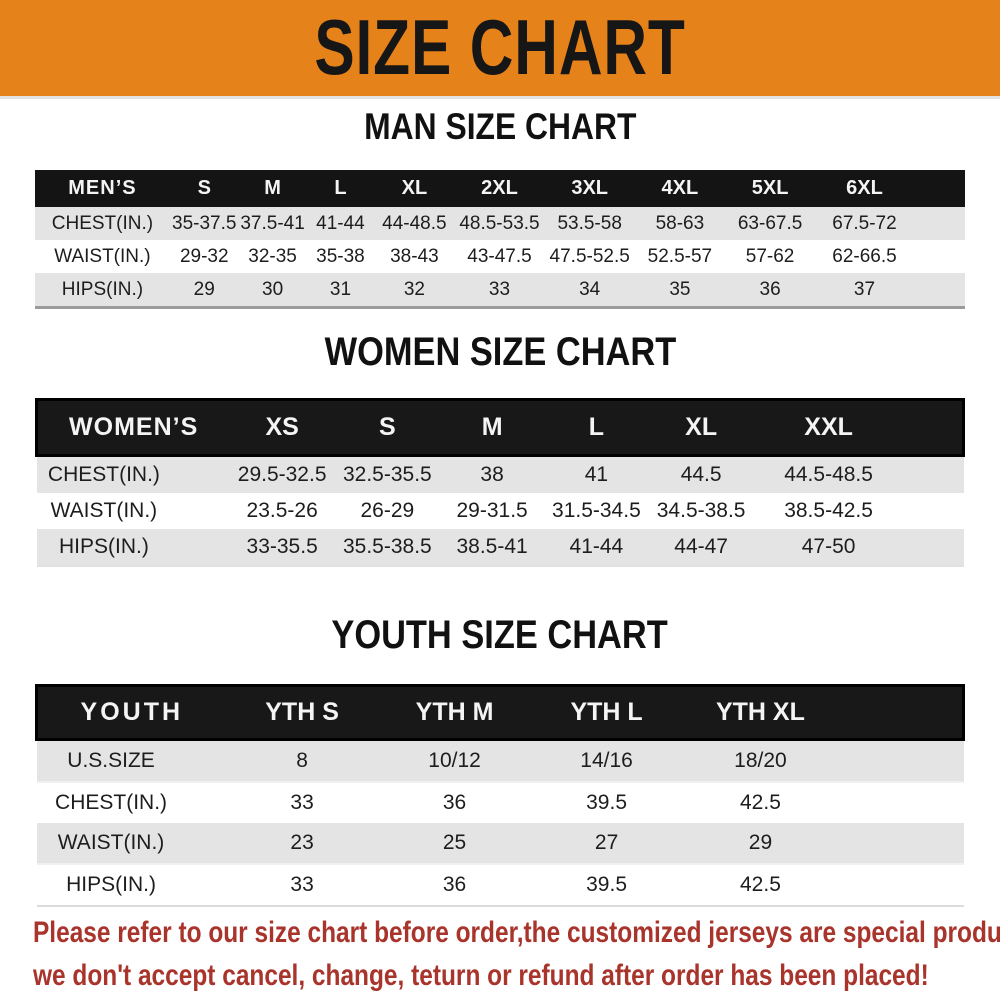 This screenshot has height=1000, width=1000. I want to click on table-row: CHEST(IN.) 33 36 39.5 42.5, so click(500, 802).